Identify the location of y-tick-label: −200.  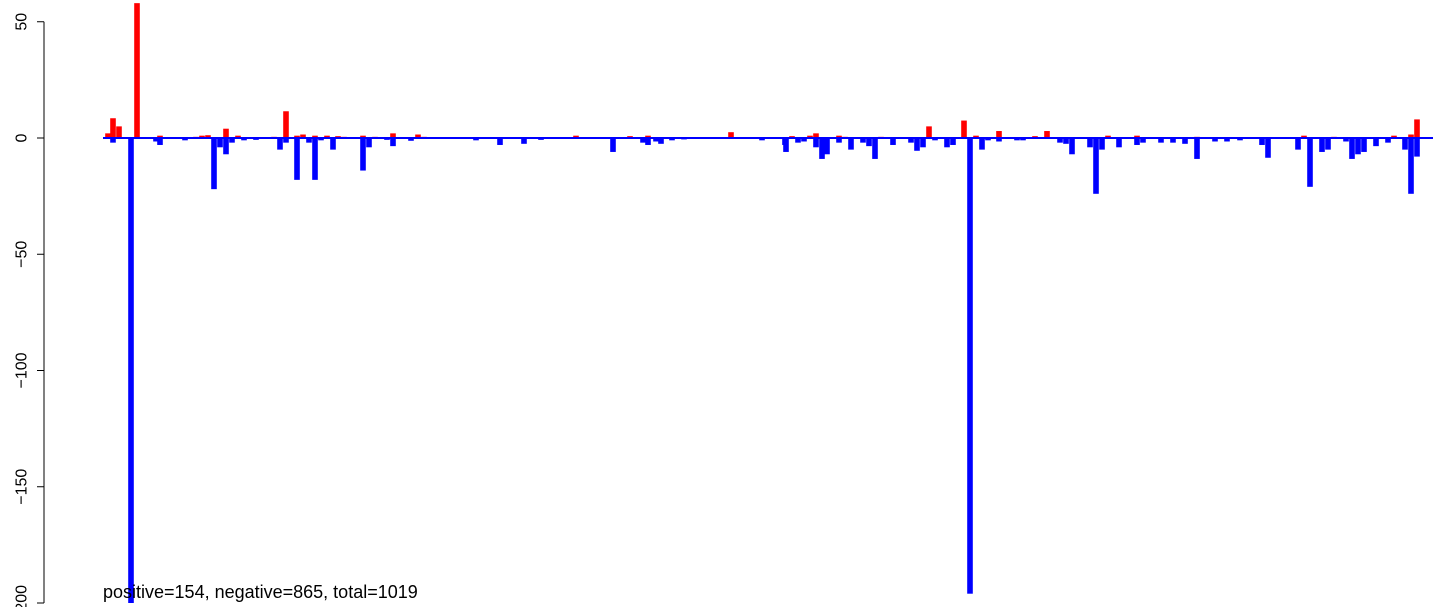
(22, 596).